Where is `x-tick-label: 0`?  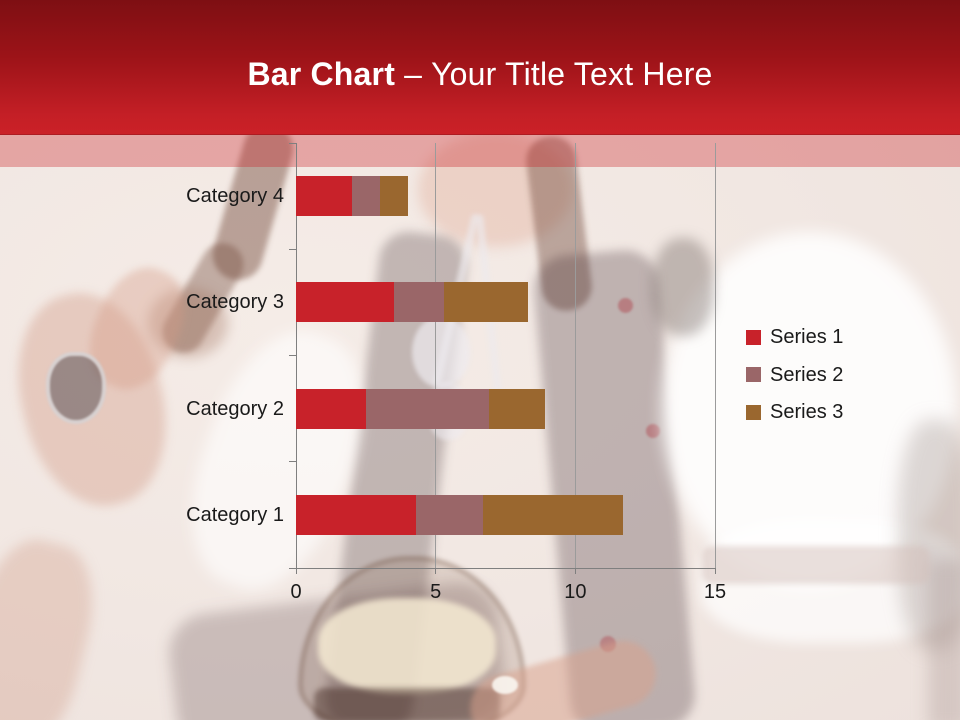
x-tick-label: 0 is located at coordinates (296, 592).